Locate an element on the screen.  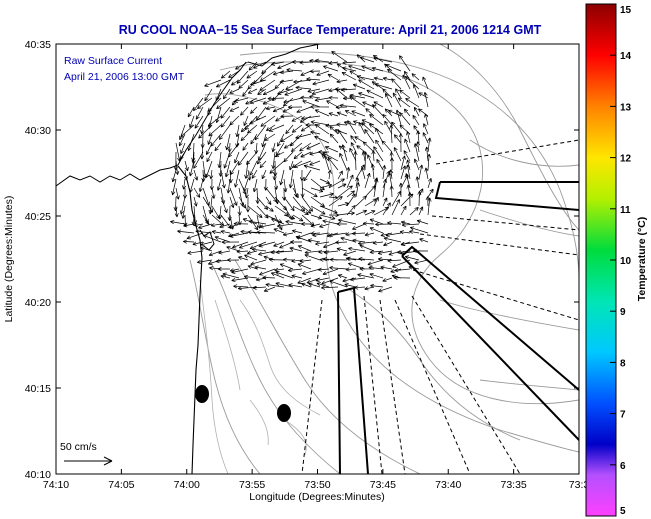
colorbar-tick-label: 13 is located at coordinates (626, 107).